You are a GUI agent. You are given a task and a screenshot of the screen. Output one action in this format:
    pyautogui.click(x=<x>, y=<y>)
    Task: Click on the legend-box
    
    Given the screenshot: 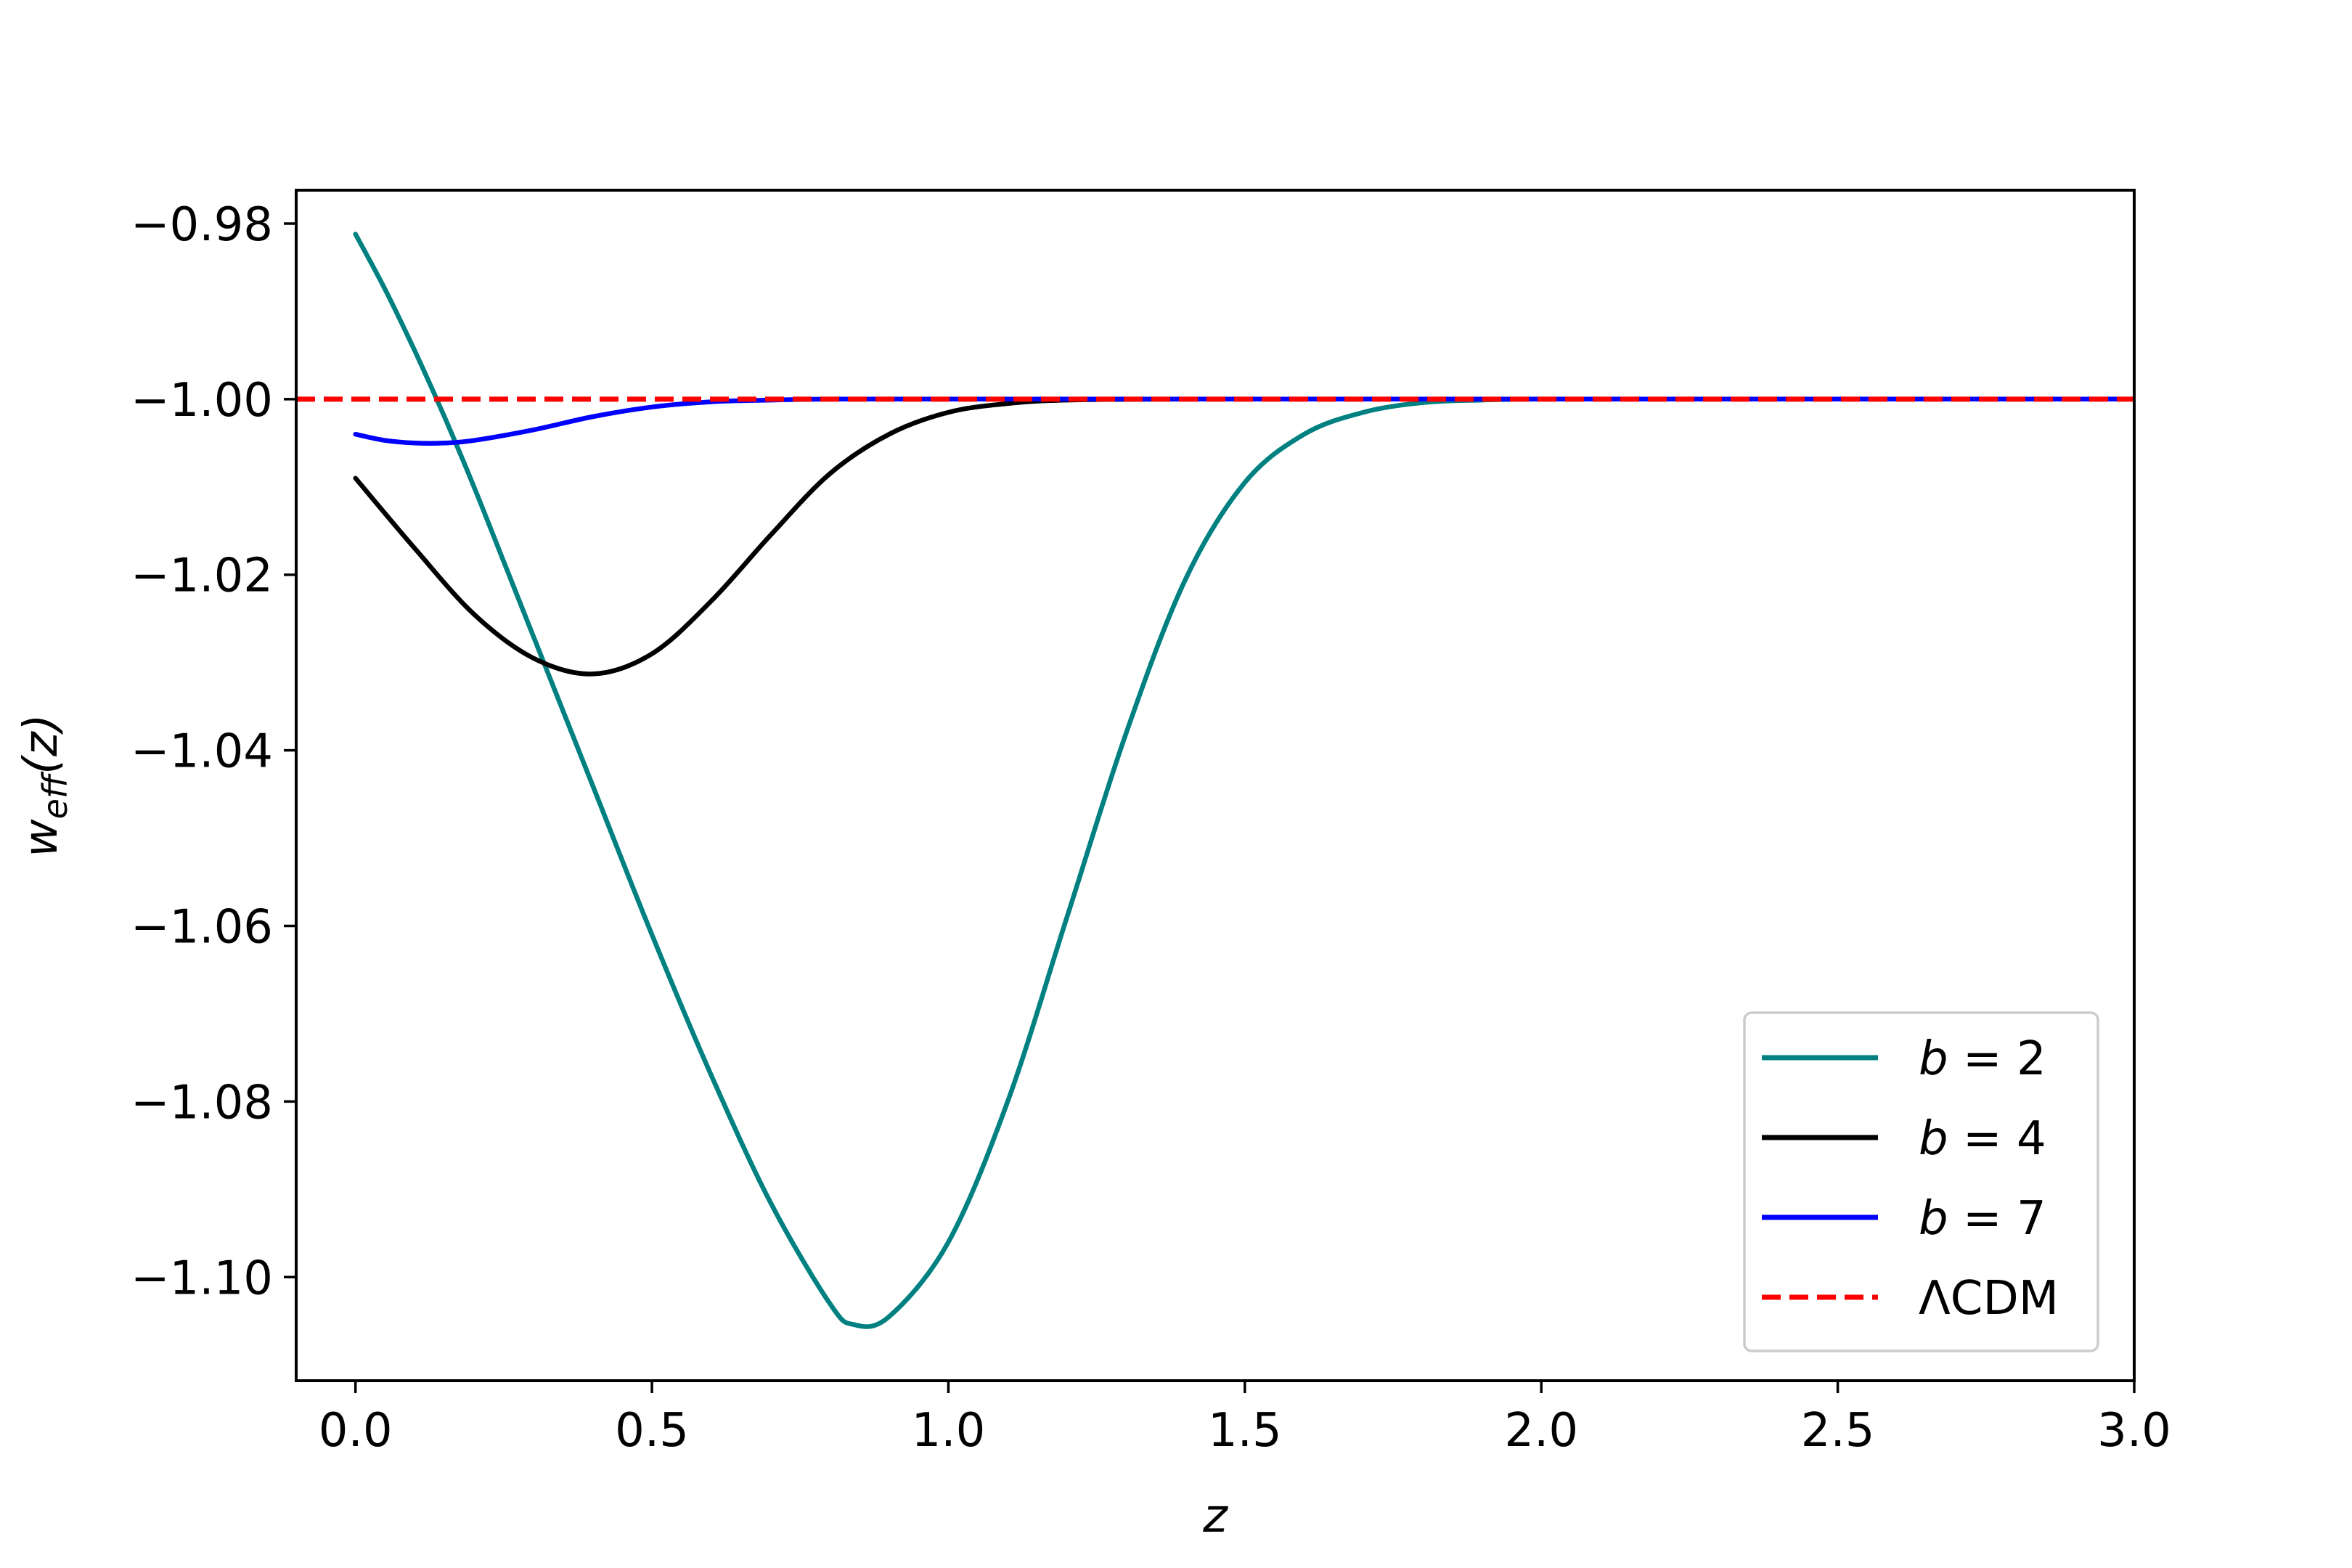 What is the action you would take?
    pyautogui.click(x=1921, y=1182)
    